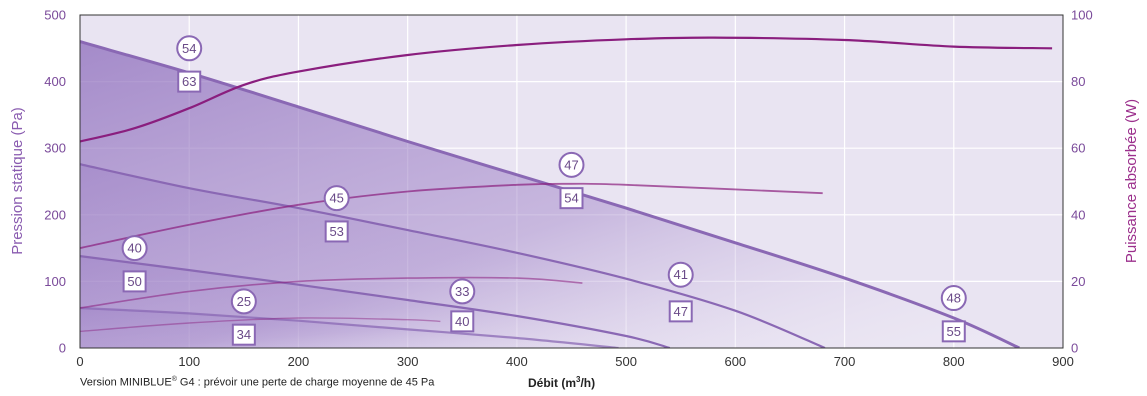 This screenshot has width=1147, height=396. Describe the element at coordinates (1074, 348) in the screenshot. I see `y2-tick-label: 0` at that location.